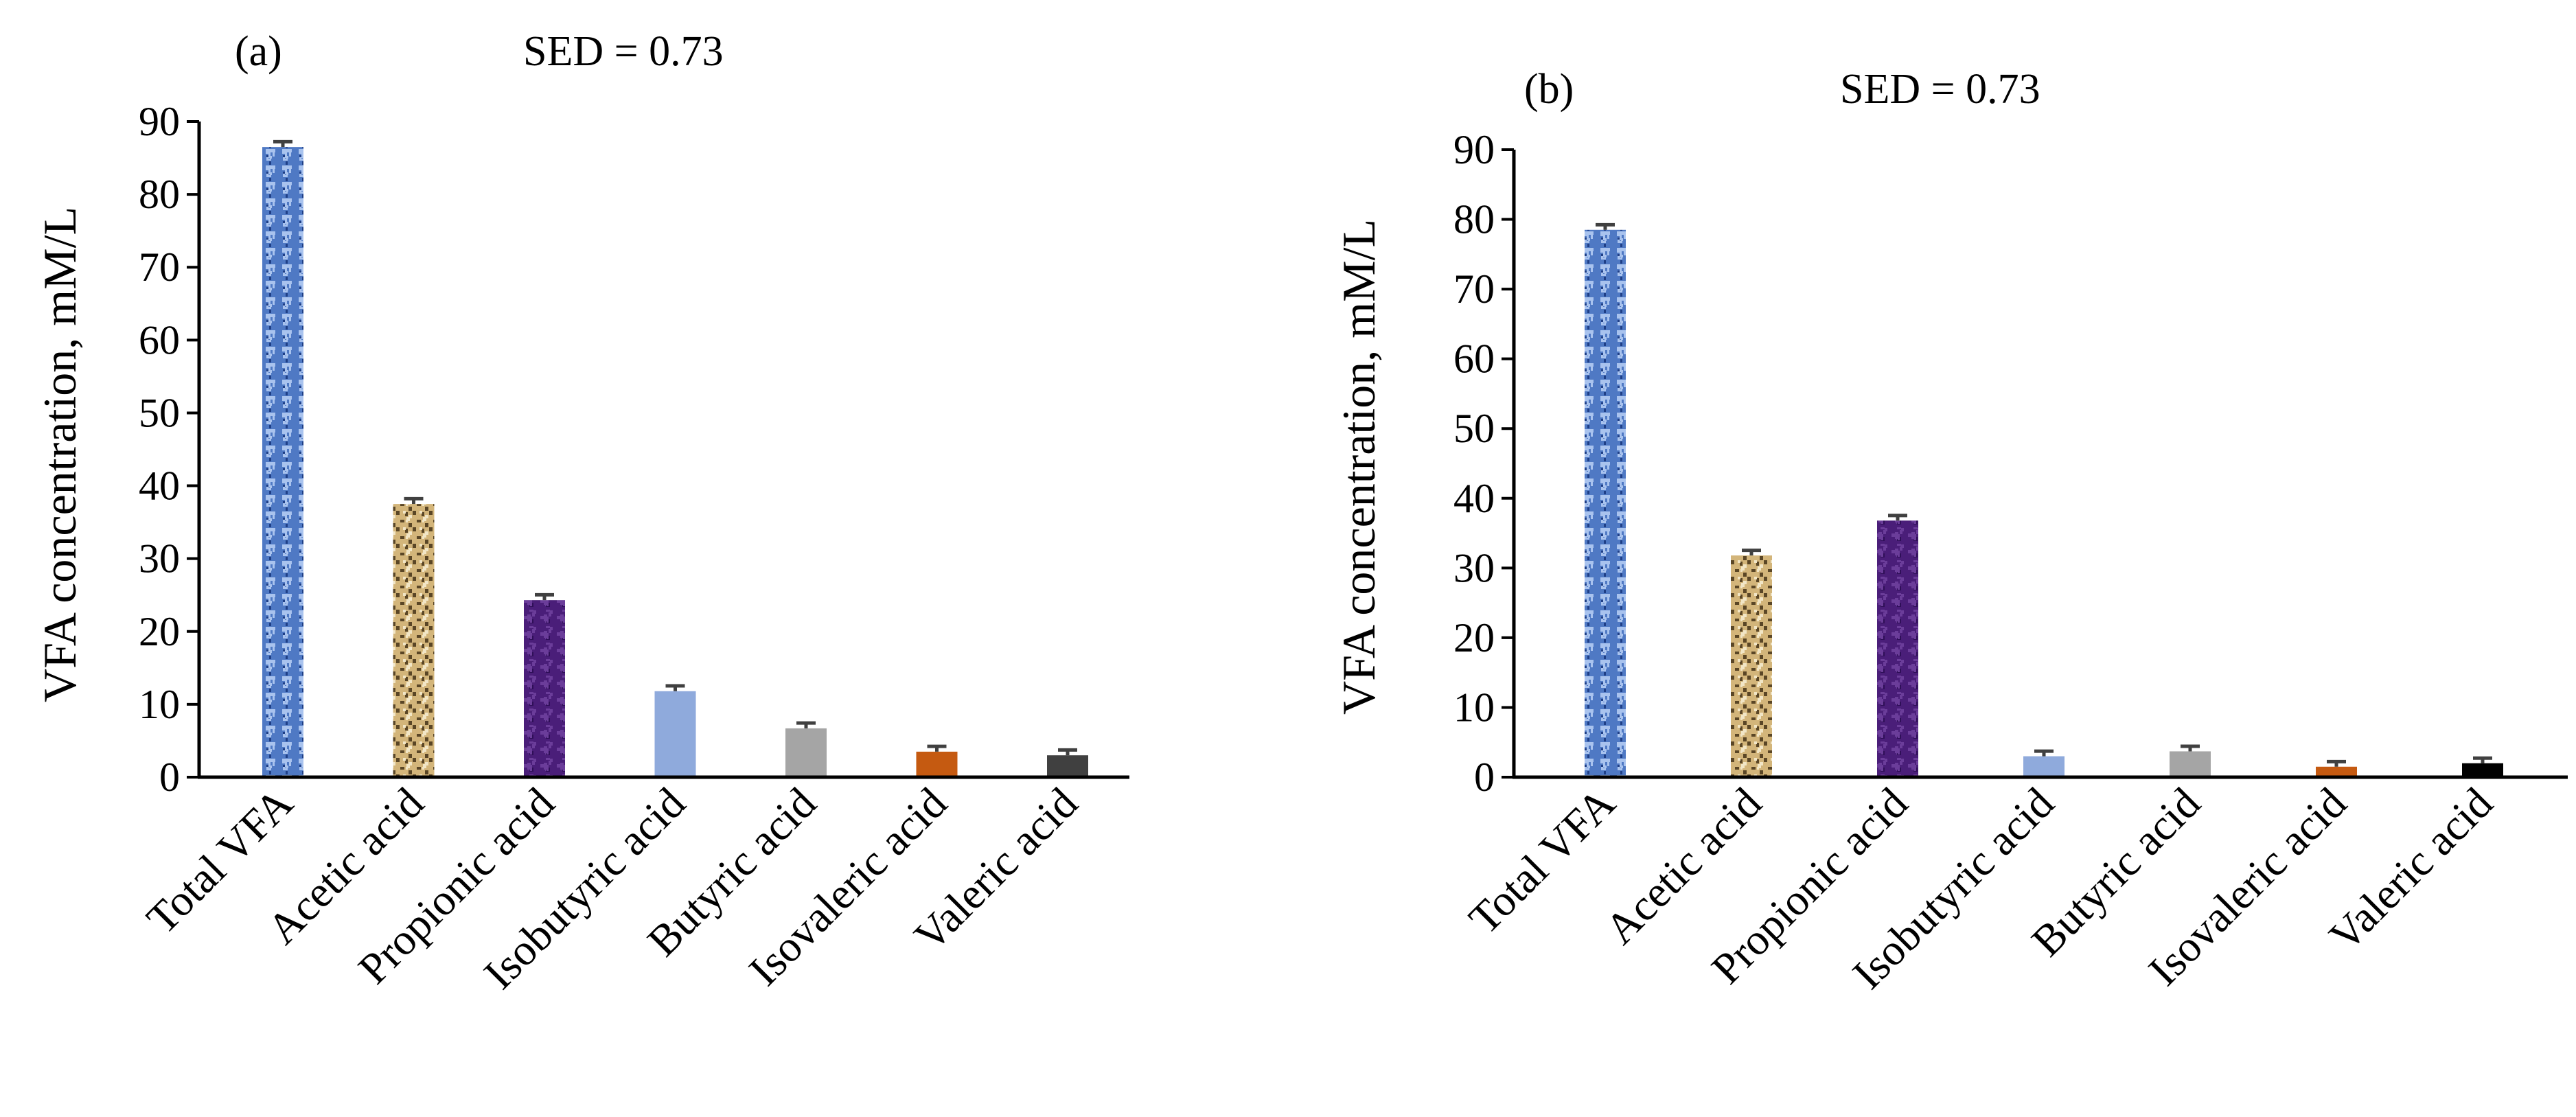  I want to click on panel-a-y-tick-label: 0, so click(169, 777).